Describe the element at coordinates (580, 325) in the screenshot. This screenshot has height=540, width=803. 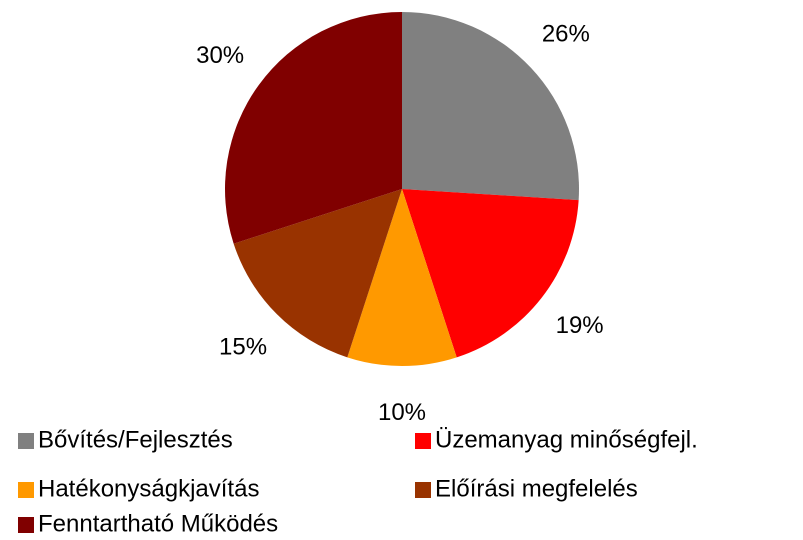
I see `data-label: 19%` at that location.